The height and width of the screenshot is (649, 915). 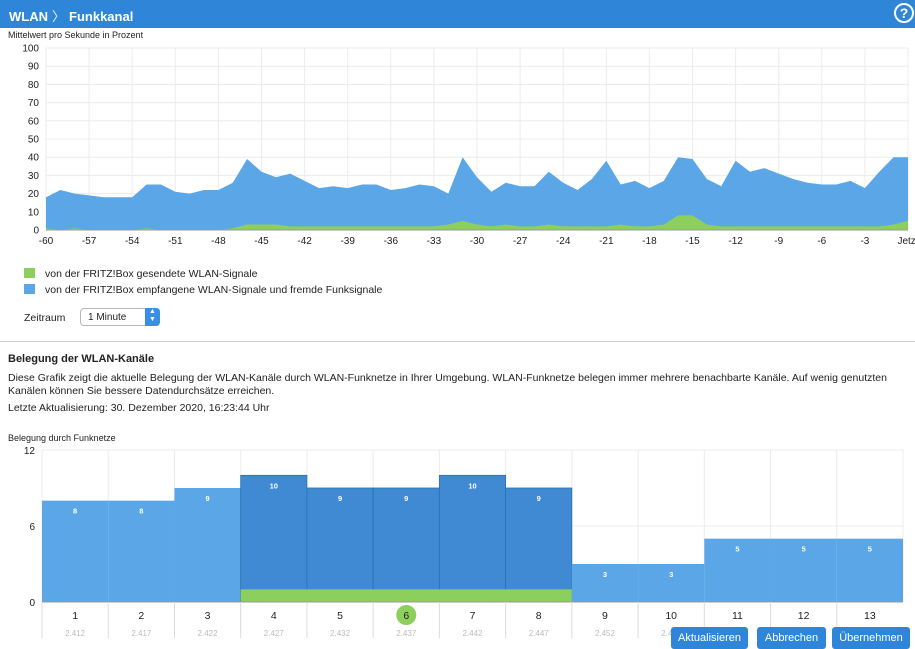 I want to click on x-tick-label: -33, so click(x=434, y=241).